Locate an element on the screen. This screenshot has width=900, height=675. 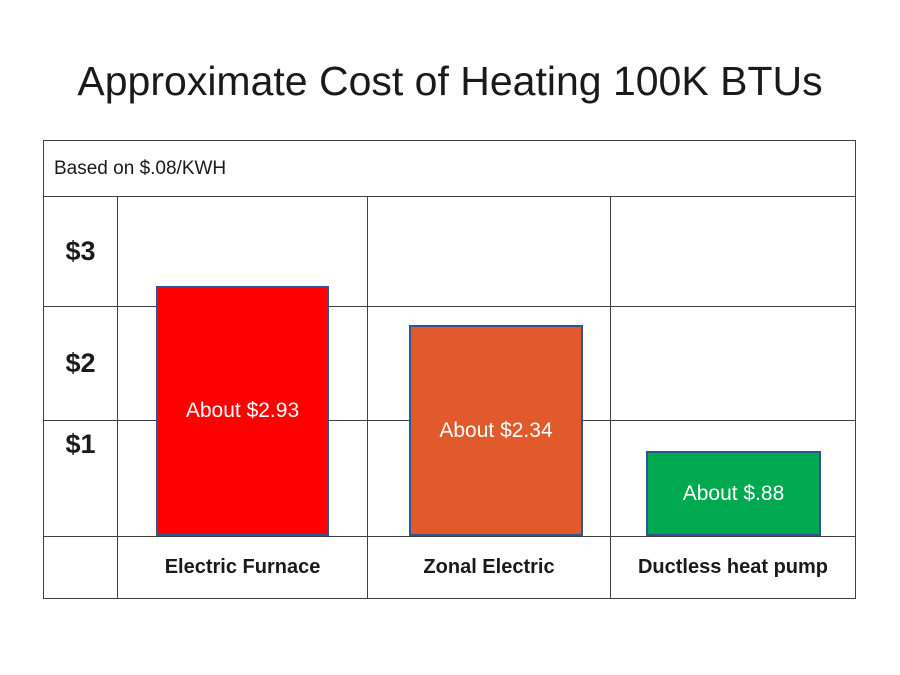
y-axis-tick-3: $3 is located at coordinates (80, 251).